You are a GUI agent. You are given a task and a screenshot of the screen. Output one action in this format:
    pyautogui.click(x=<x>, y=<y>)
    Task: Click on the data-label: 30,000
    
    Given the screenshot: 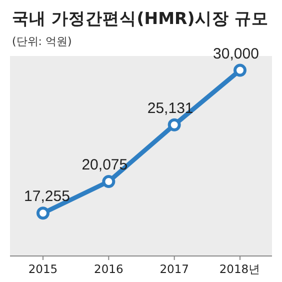 What is the action you would take?
    pyautogui.click(x=236, y=53)
    